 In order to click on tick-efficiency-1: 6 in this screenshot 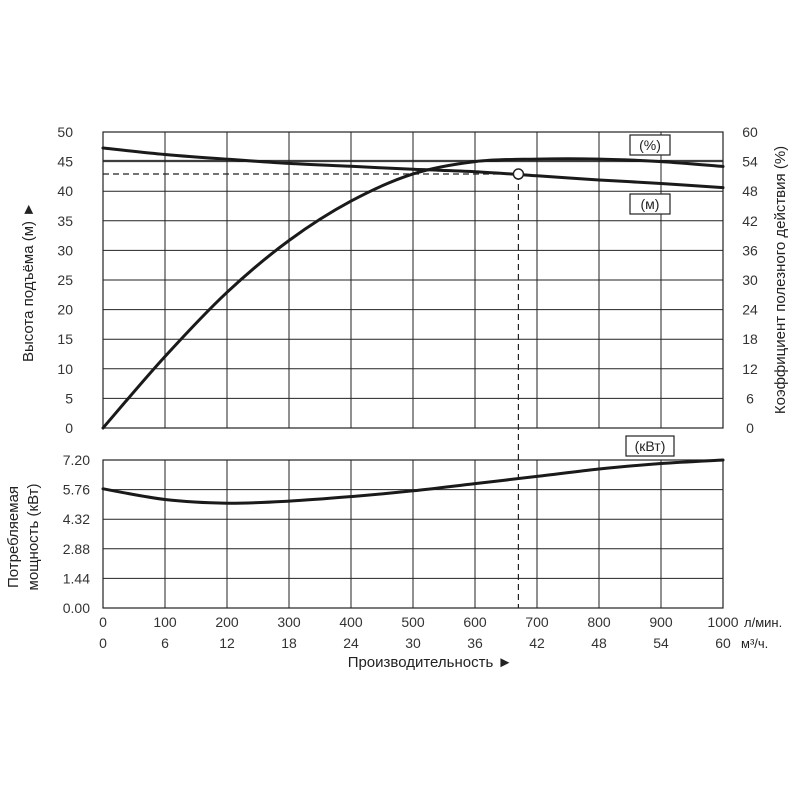, I will do `click(750, 398)`.